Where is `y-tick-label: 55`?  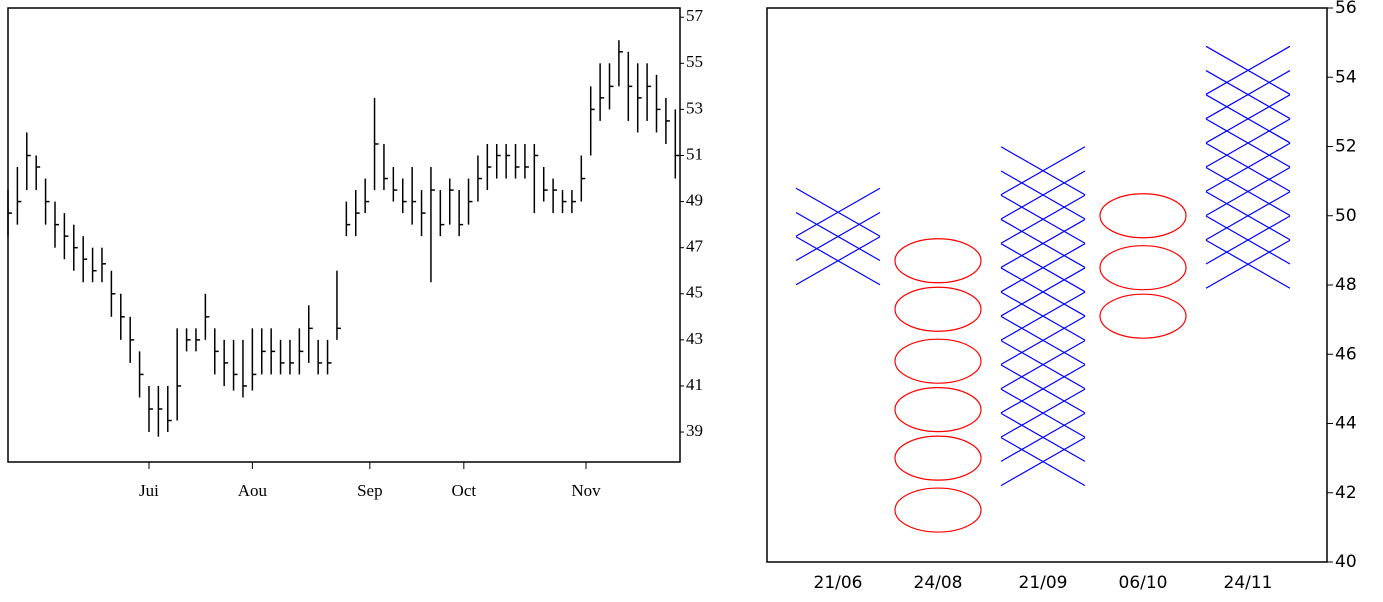
y-tick-label: 55 is located at coordinates (694, 61).